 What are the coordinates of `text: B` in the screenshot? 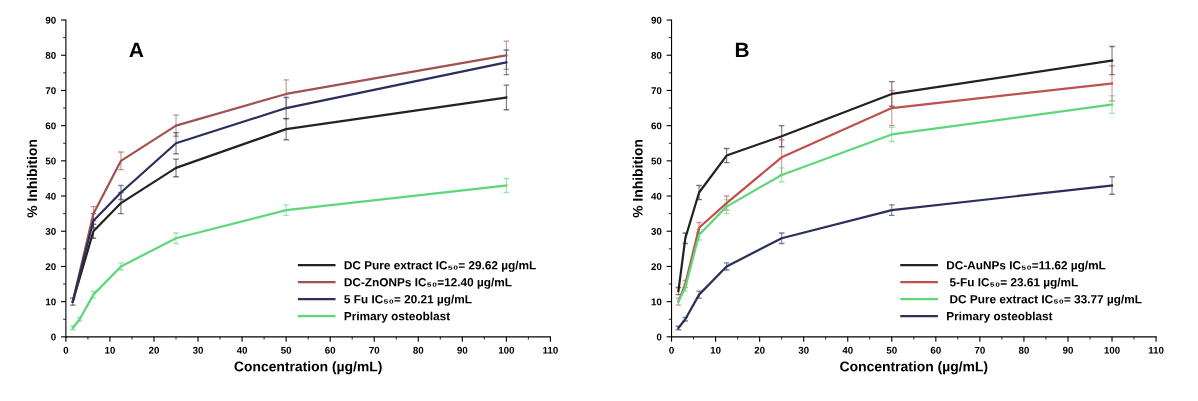 It's located at (742, 50).